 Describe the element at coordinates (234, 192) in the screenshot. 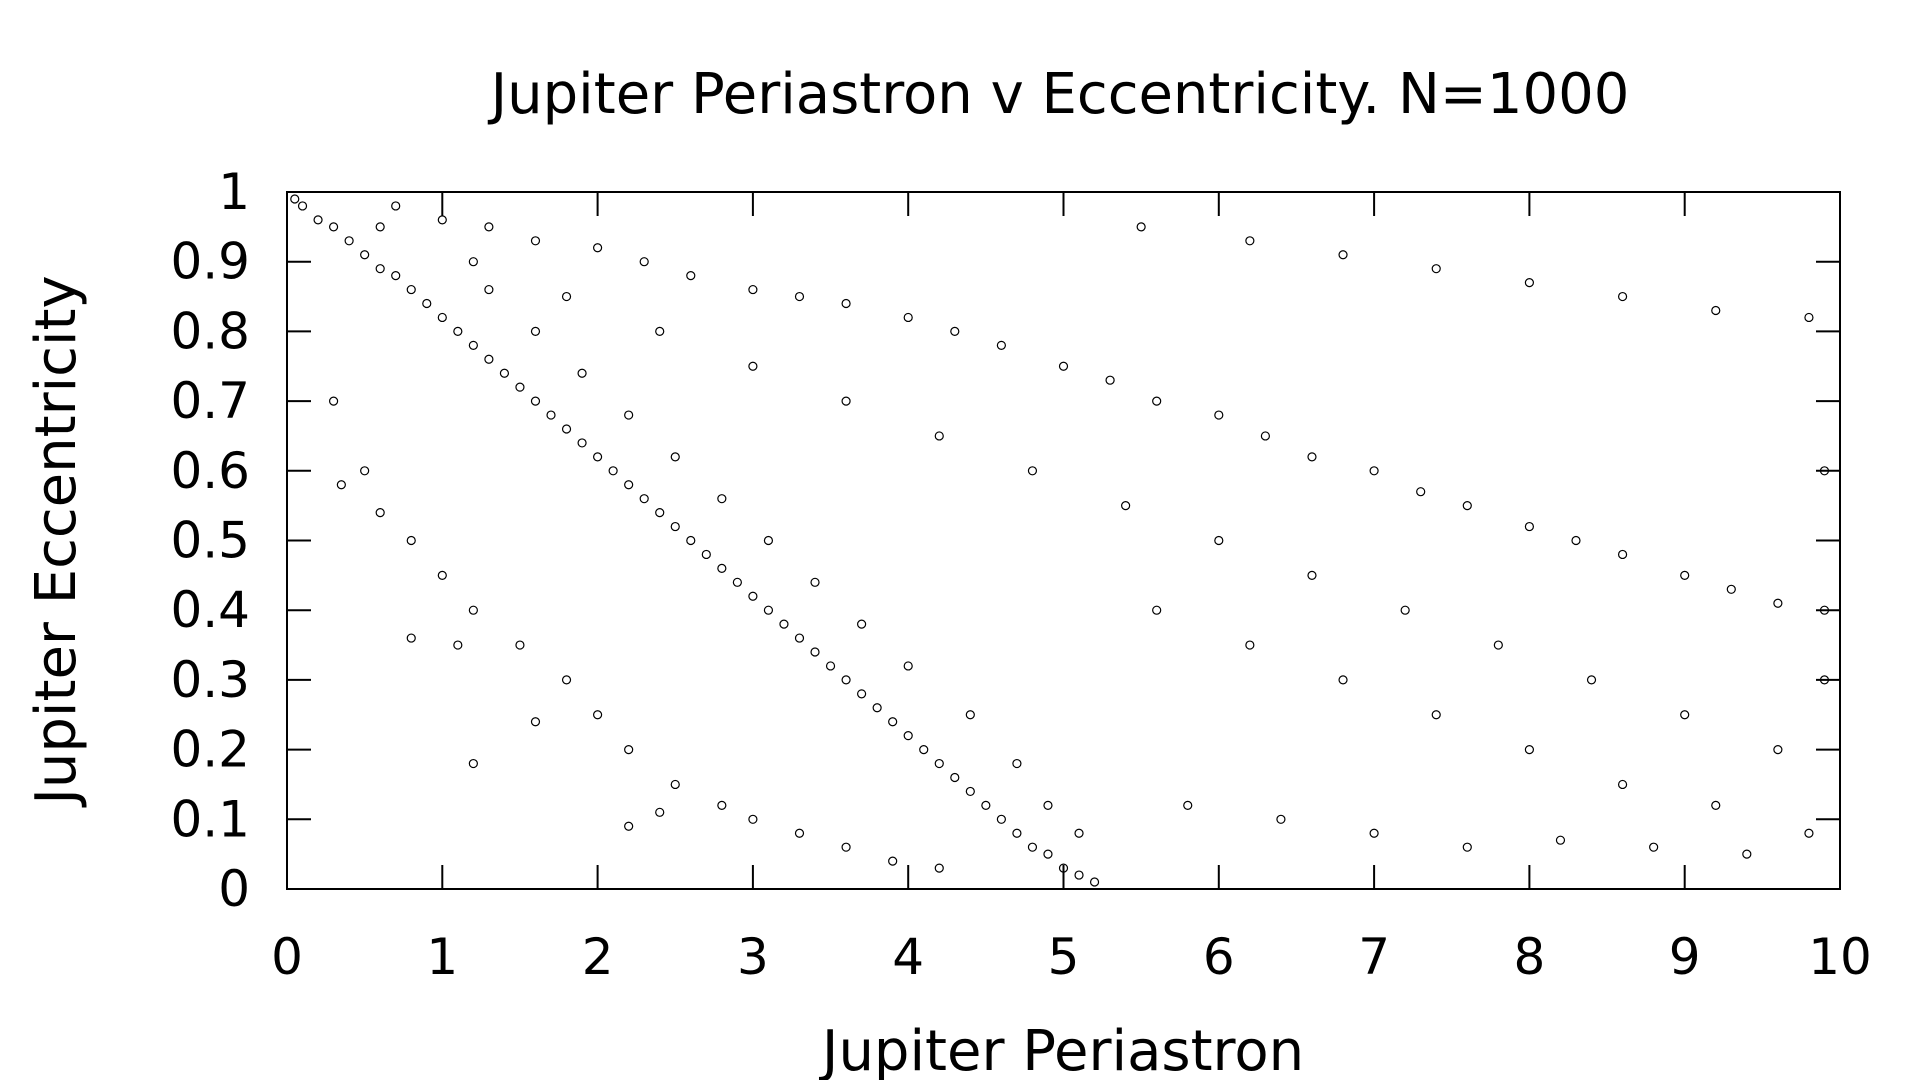

I see `y-tick-label: 1` at that location.